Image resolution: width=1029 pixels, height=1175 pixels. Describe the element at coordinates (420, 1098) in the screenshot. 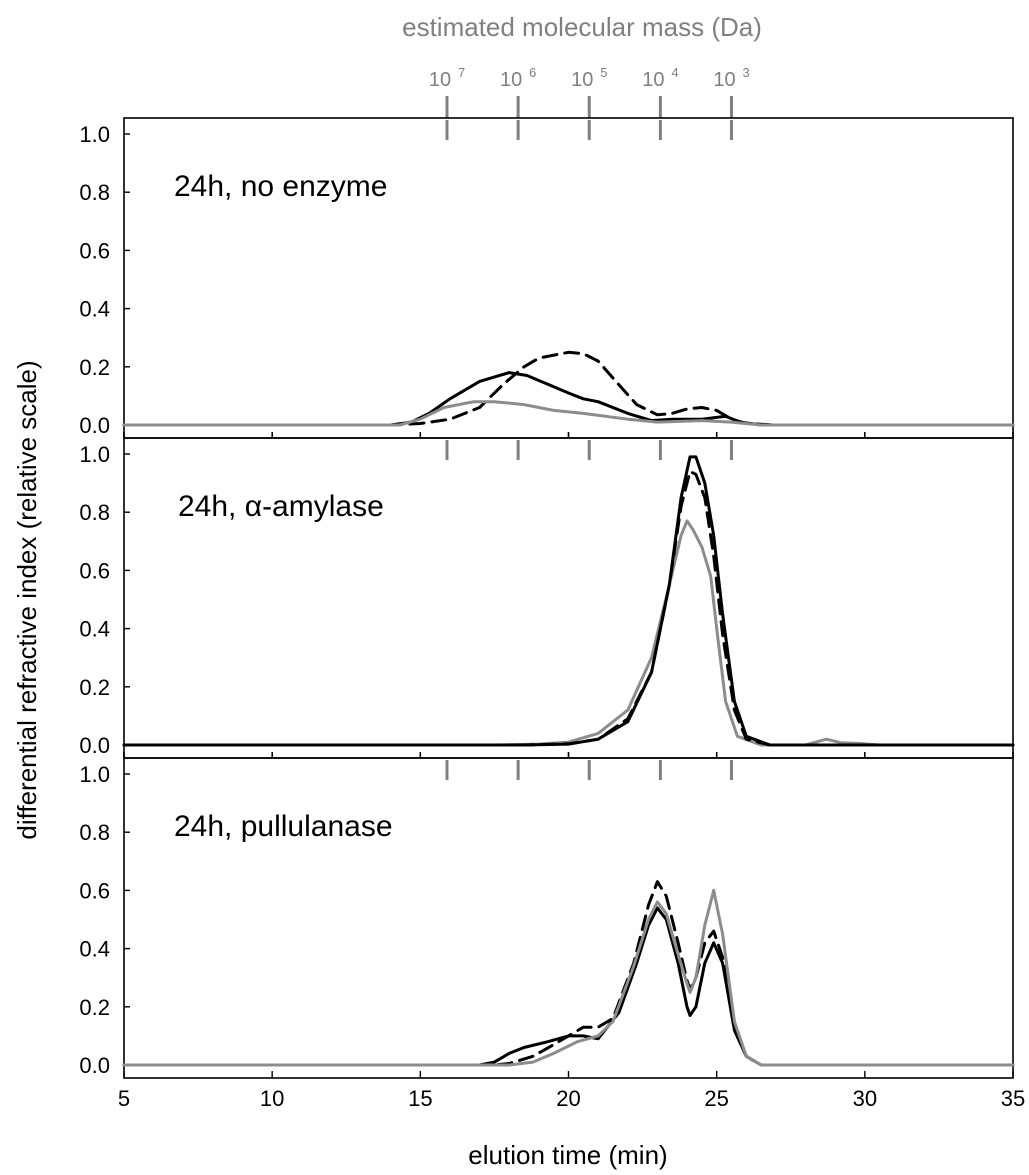

I see `x-tick-label: 15` at that location.